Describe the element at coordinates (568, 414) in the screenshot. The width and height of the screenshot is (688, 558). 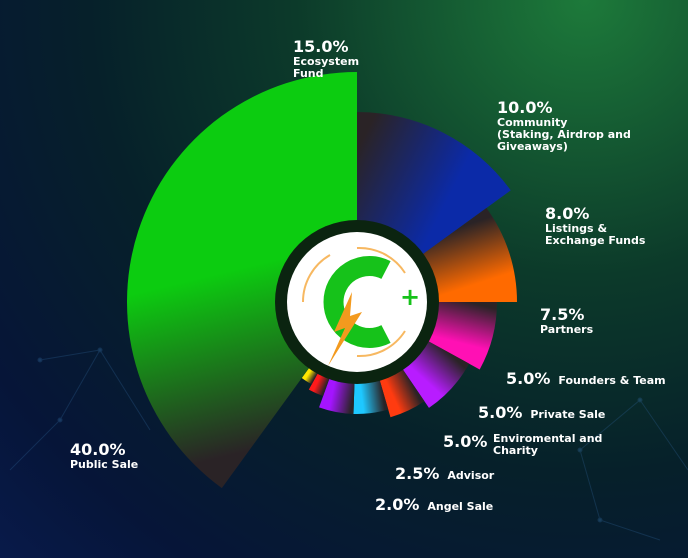
I see `label-name: Private Sale` at that location.